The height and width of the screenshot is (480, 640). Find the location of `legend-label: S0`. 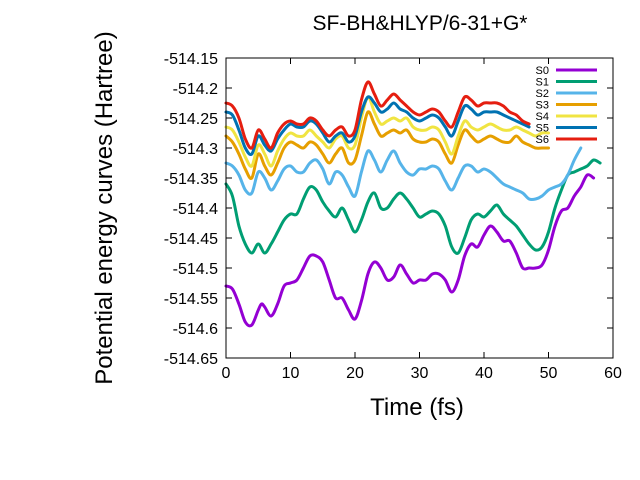

legend-label: S0 is located at coordinates (542, 71).